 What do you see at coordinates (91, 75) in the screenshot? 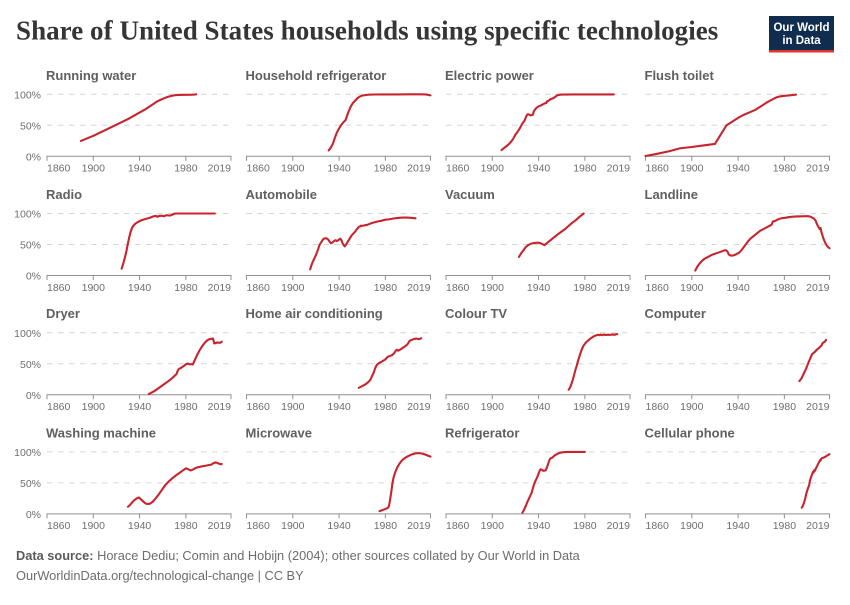
I see `svg-text: Running water` at bounding box center [91, 75].